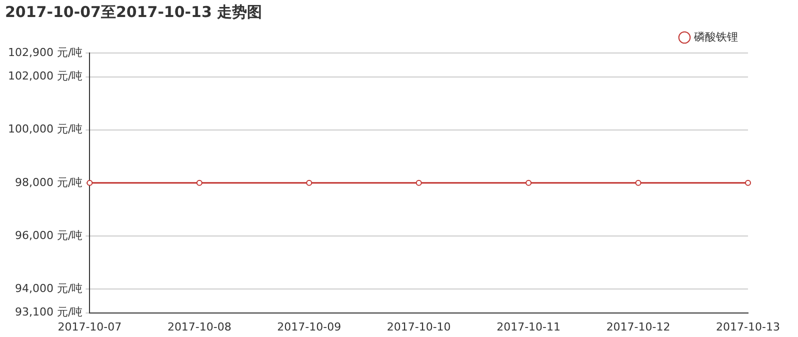  Describe the element at coordinates (748, 327) in the screenshot. I see `x-tick-label: 2017-10-13` at that location.